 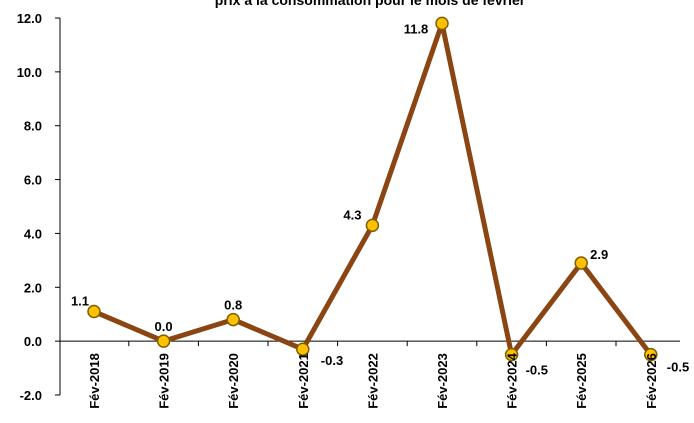 What do you see at coordinates (416, 28) in the screenshot?
I see `data-label: 11.8` at bounding box center [416, 28].